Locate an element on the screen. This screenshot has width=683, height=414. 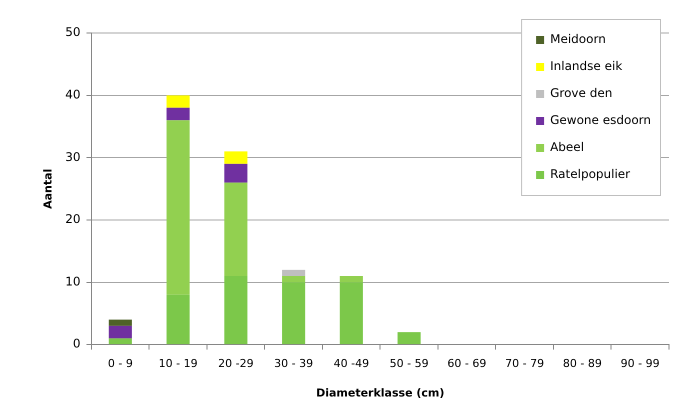
y-tick-label: 50 is located at coordinates (72, 32).